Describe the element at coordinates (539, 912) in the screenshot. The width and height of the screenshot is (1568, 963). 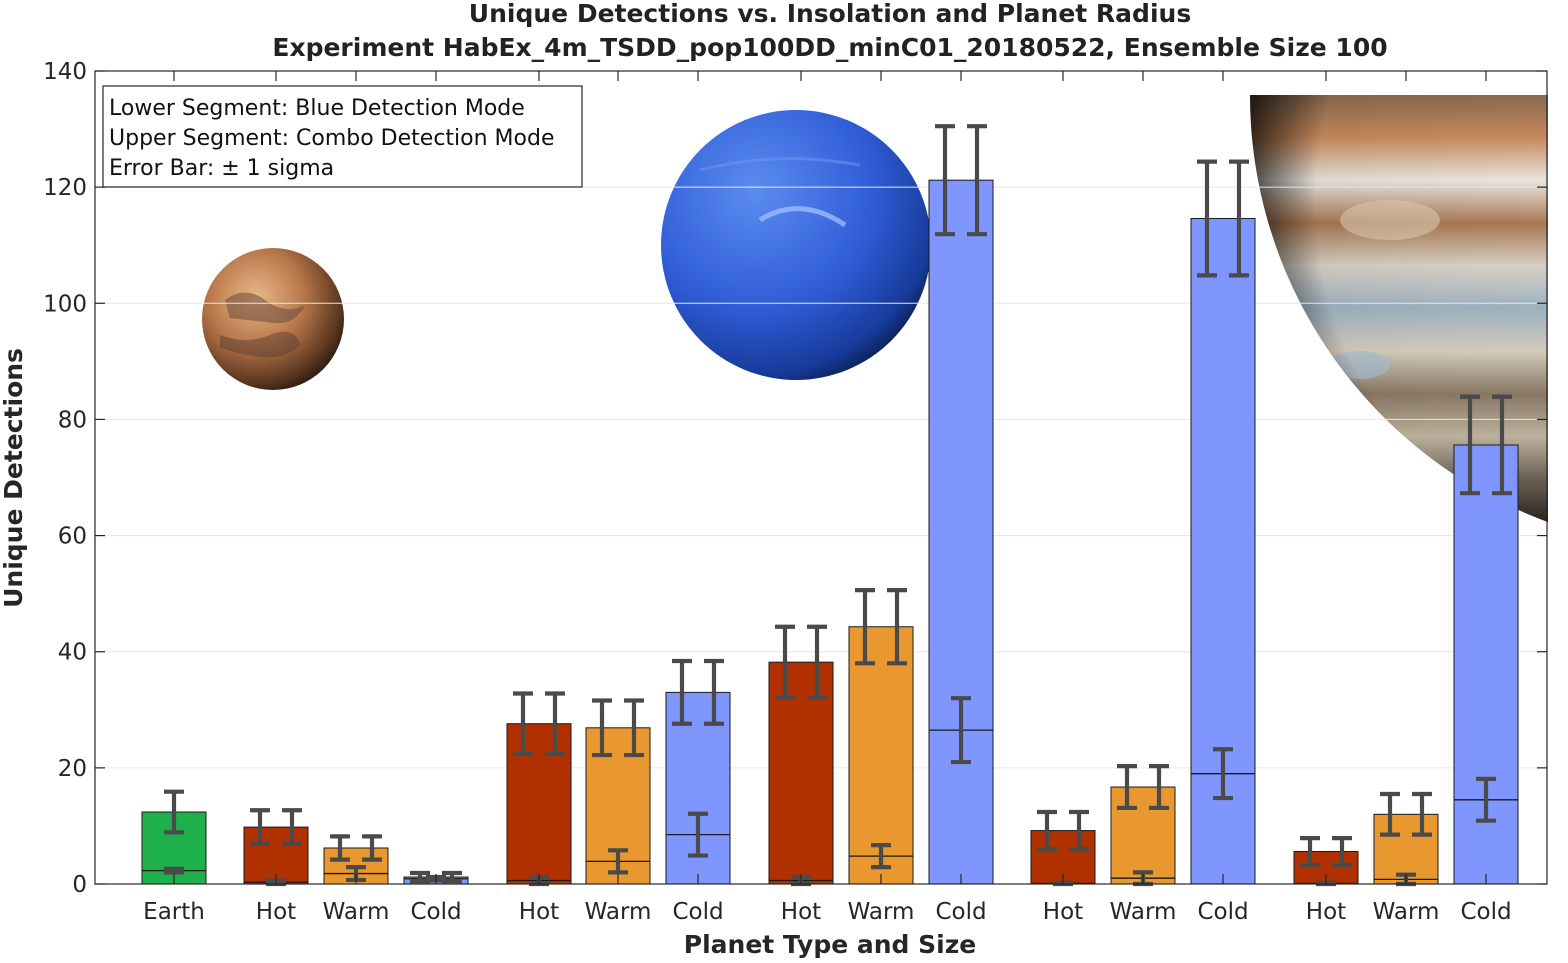
I see `x-tick-4-hot: Hot` at that location.